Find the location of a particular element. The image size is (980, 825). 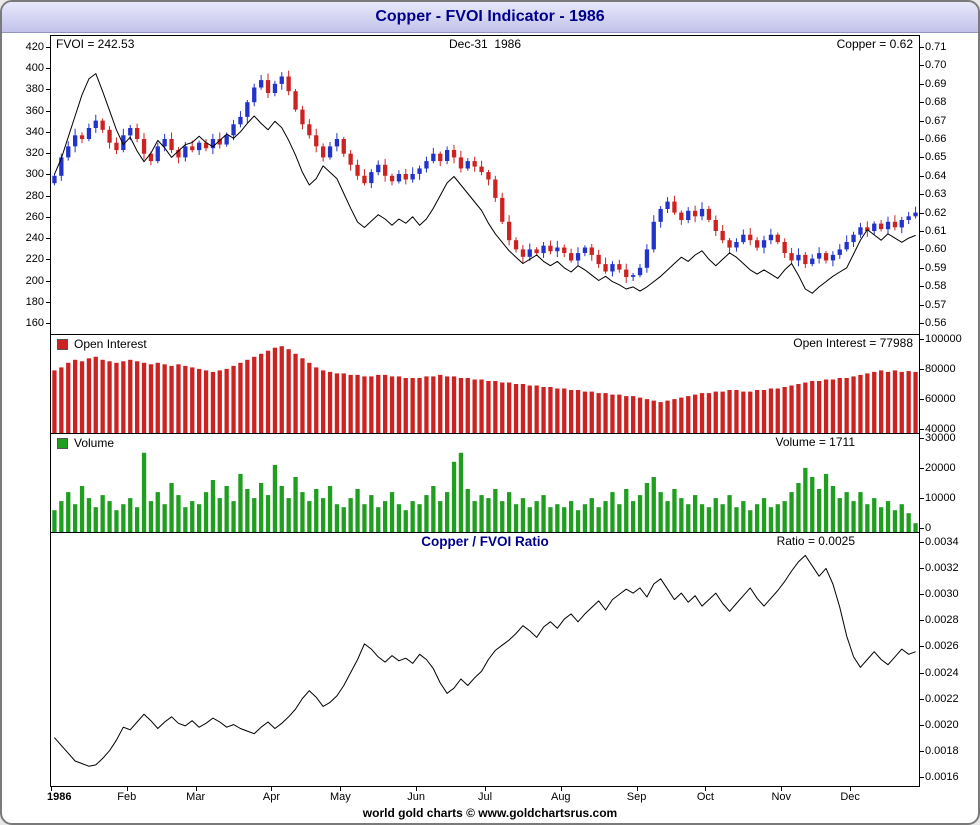

y-axis-tick-label: 0.64 is located at coordinates (936, 175).